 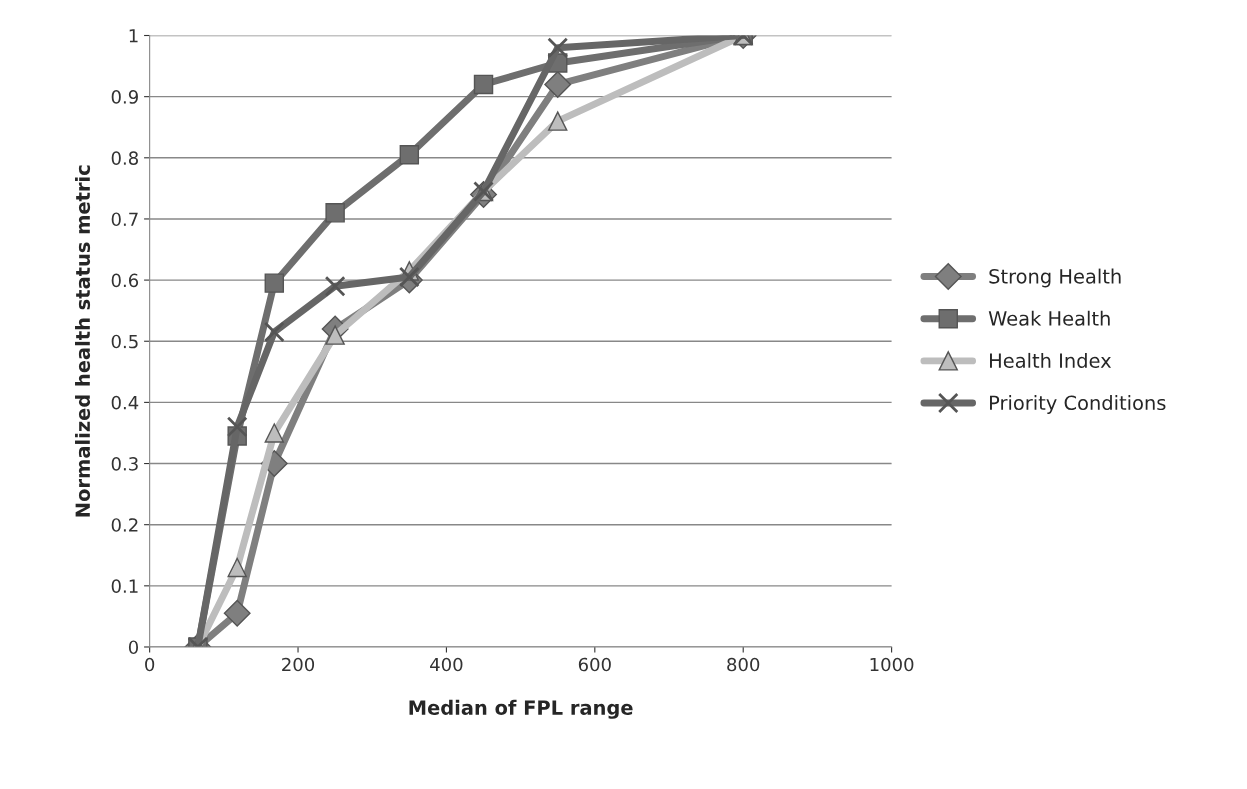 What do you see at coordinates (446, 664) in the screenshot?
I see `x-tick-label: 400` at bounding box center [446, 664].